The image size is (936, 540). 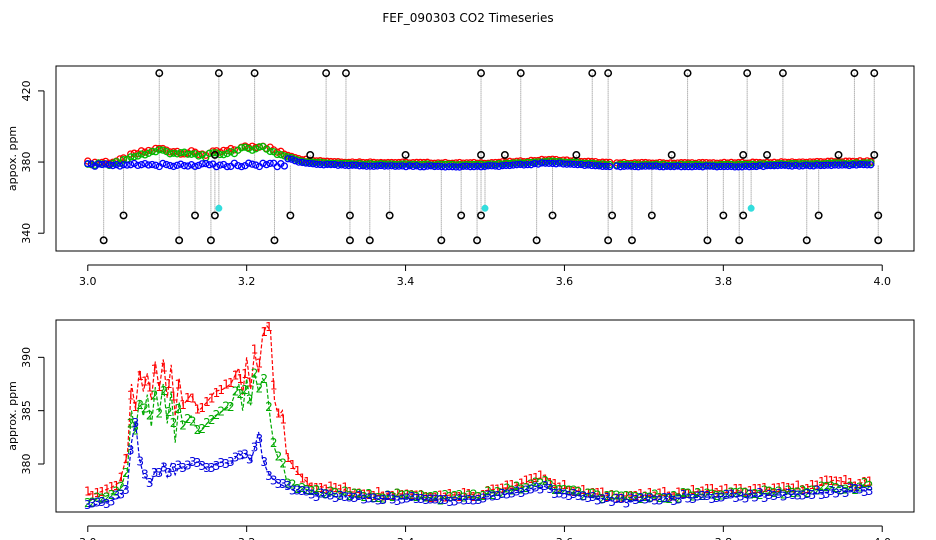 What do you see at coordinates (751, 208) in the screenshot?
I see `cyan-outlier-point` at bounding box center [751, 208].